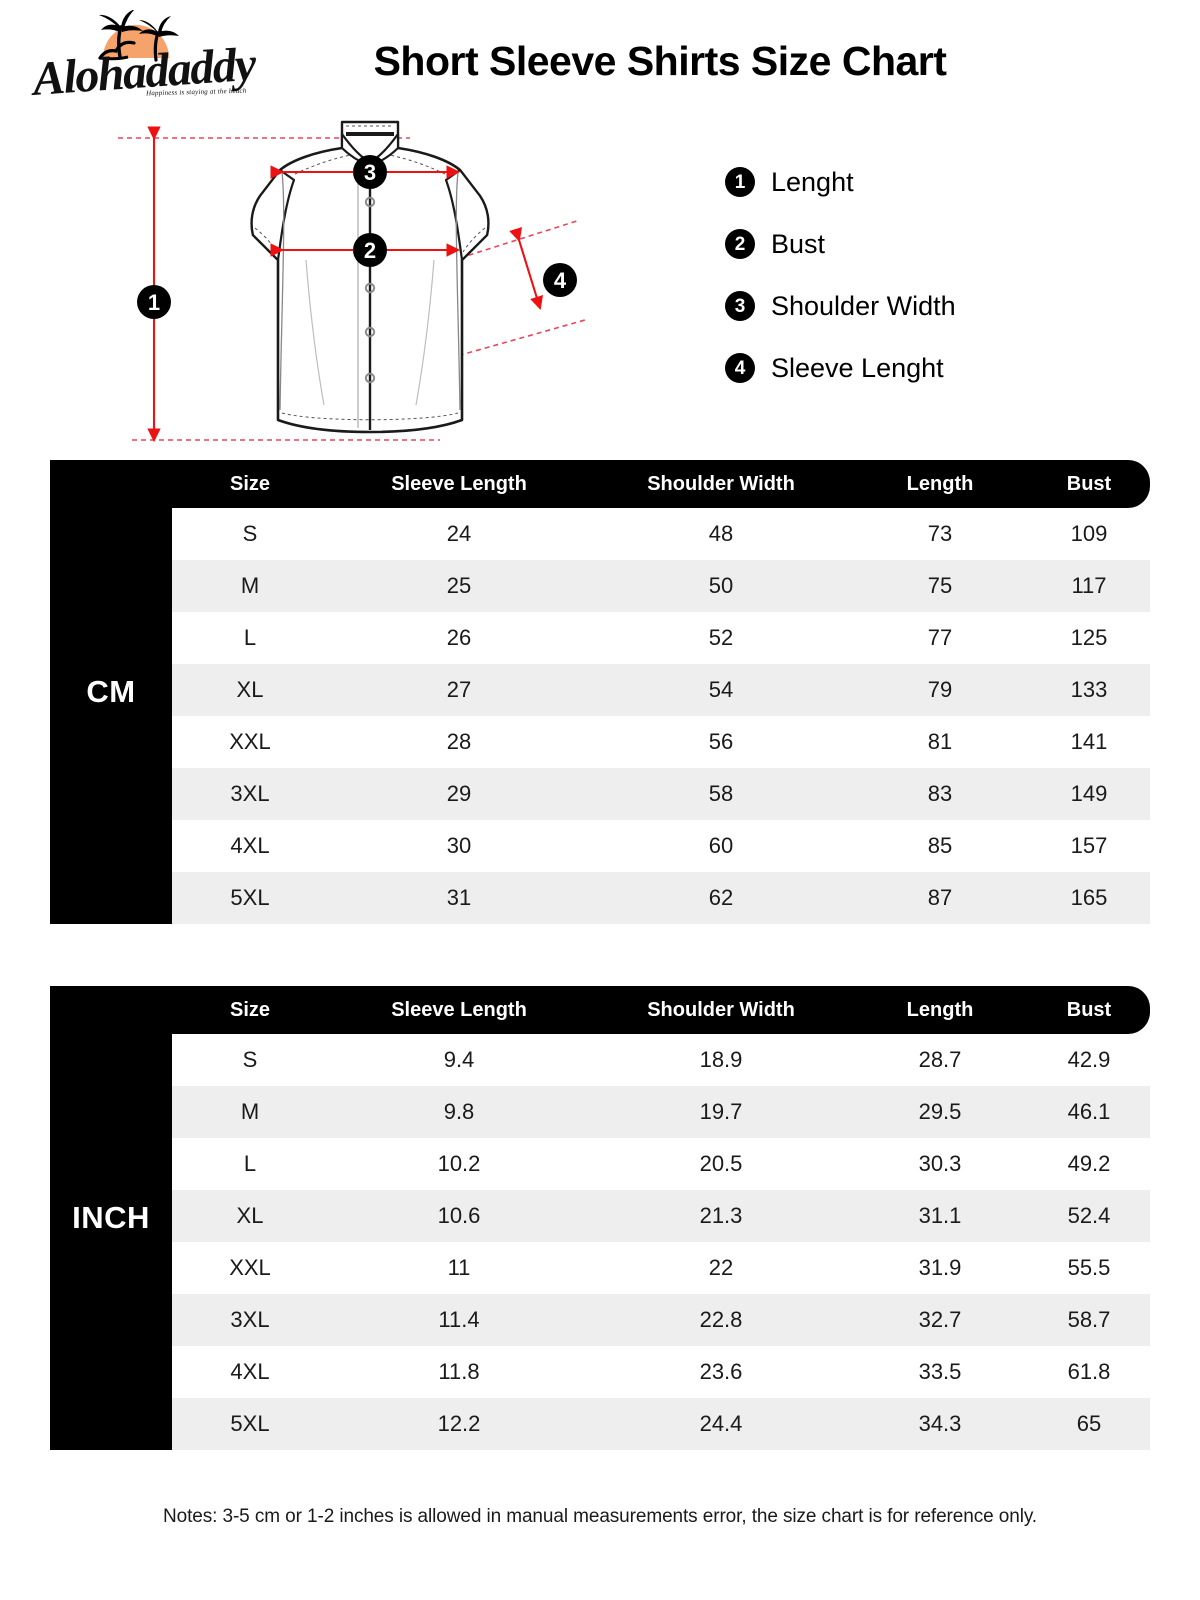 This screenshot has height=1600, width=1200. Describe the element at coordinates (459, 742) in the screenshot. I see `cm-cell-sleeve-length: 28` at that location.